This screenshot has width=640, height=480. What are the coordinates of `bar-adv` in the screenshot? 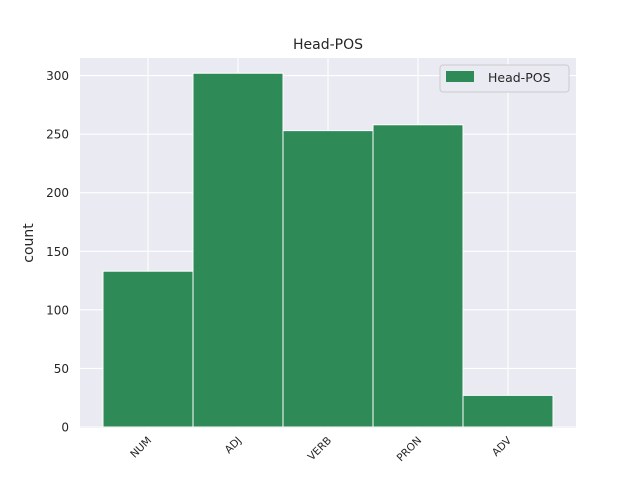 It's located at (508, 411).